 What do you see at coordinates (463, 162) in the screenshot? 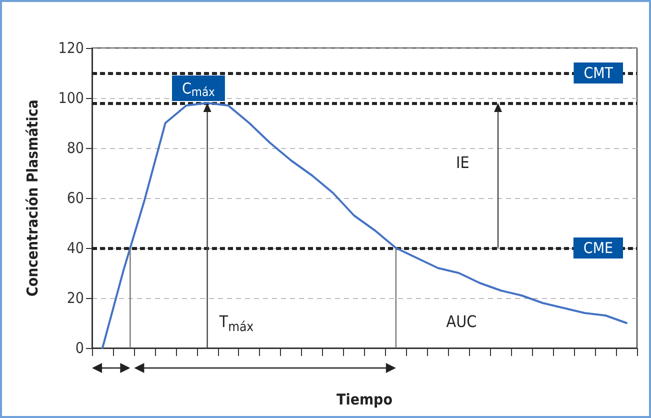
I see `annotation: IE` at bounding box center [463, 162].